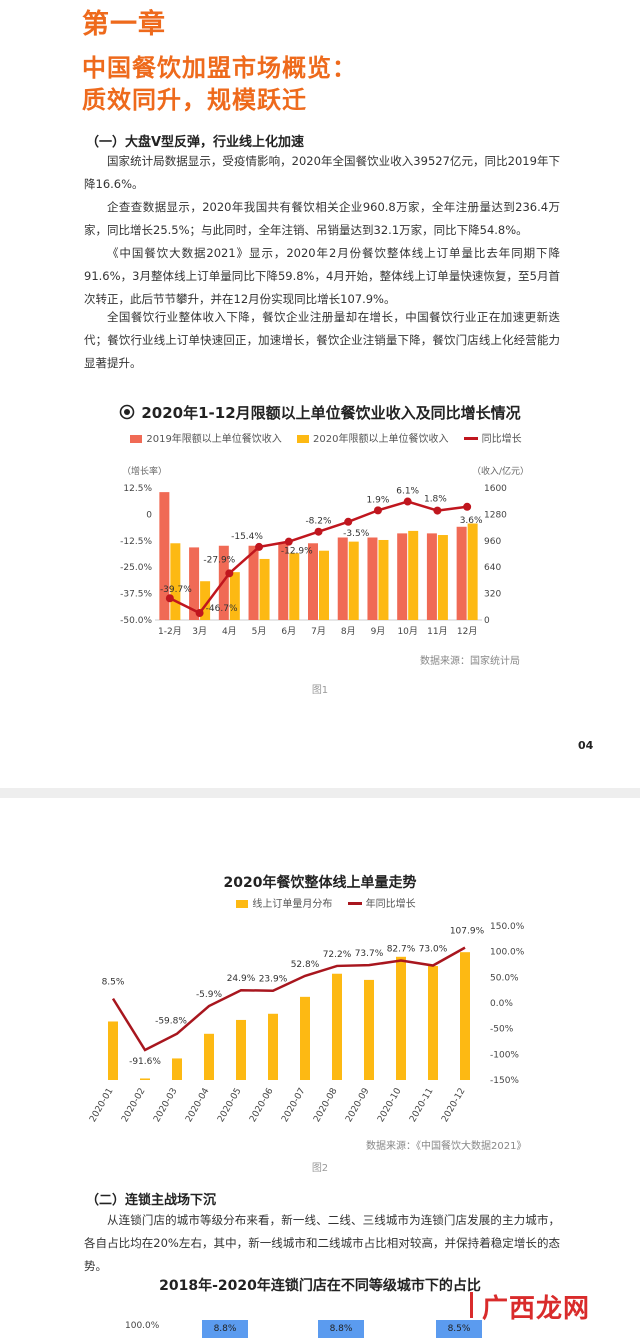  Describe the element at coordinates (467, 631) in the screenshot. I see `chart1-x-tick: 12月` at that location.